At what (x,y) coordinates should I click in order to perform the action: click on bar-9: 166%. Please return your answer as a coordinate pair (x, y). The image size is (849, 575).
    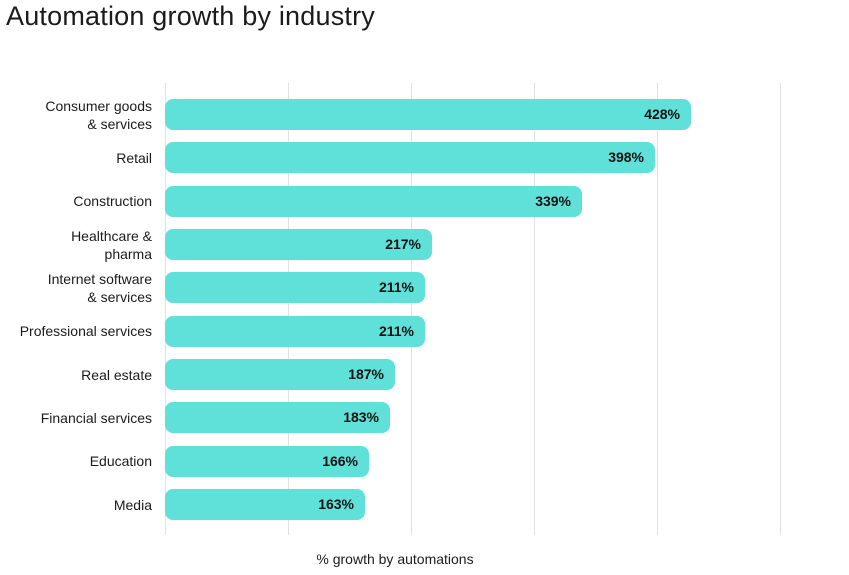
    Looking at the image, I should click on (267, 461).